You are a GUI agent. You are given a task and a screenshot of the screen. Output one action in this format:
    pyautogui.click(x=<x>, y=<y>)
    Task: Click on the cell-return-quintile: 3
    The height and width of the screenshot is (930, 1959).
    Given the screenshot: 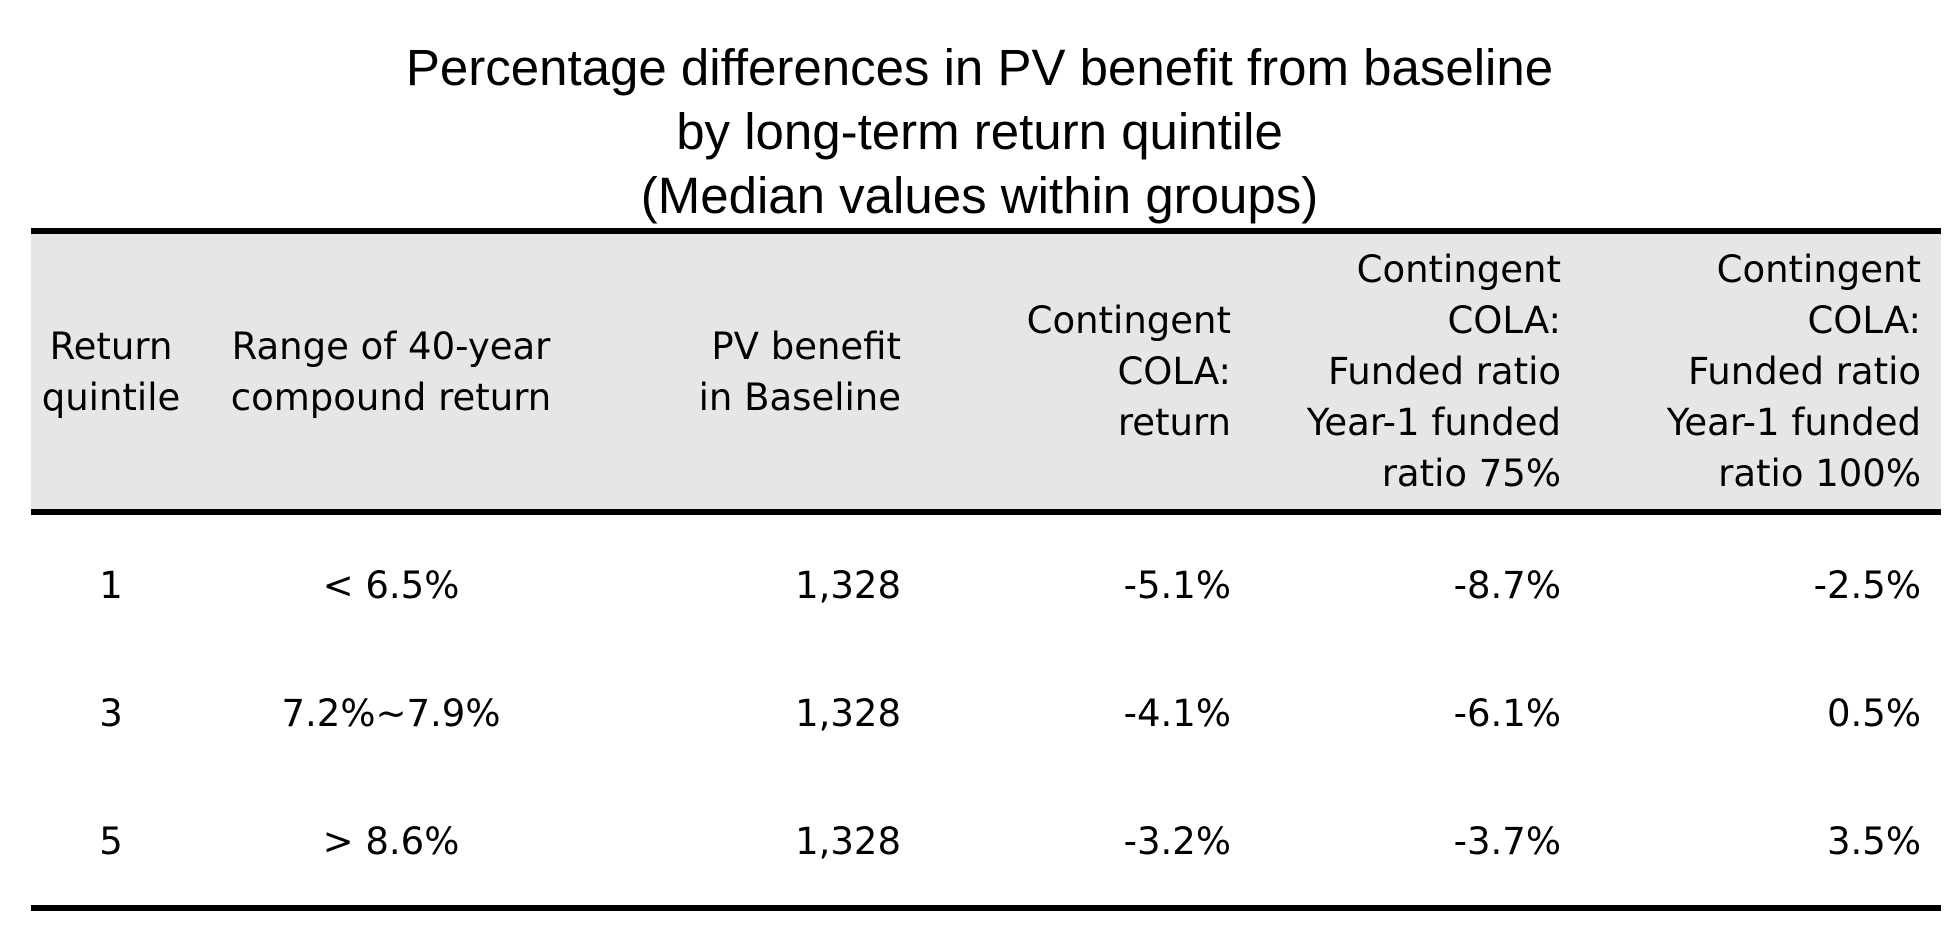 What is the action you would take?
    pyautogui.click(x=111, y=713)
    